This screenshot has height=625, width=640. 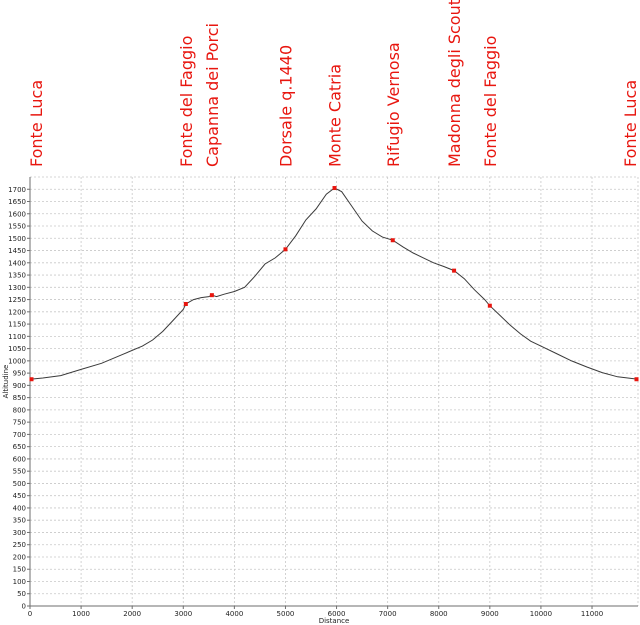 I want to click on x-tick-label: 8000, so click(x=439, y=614).